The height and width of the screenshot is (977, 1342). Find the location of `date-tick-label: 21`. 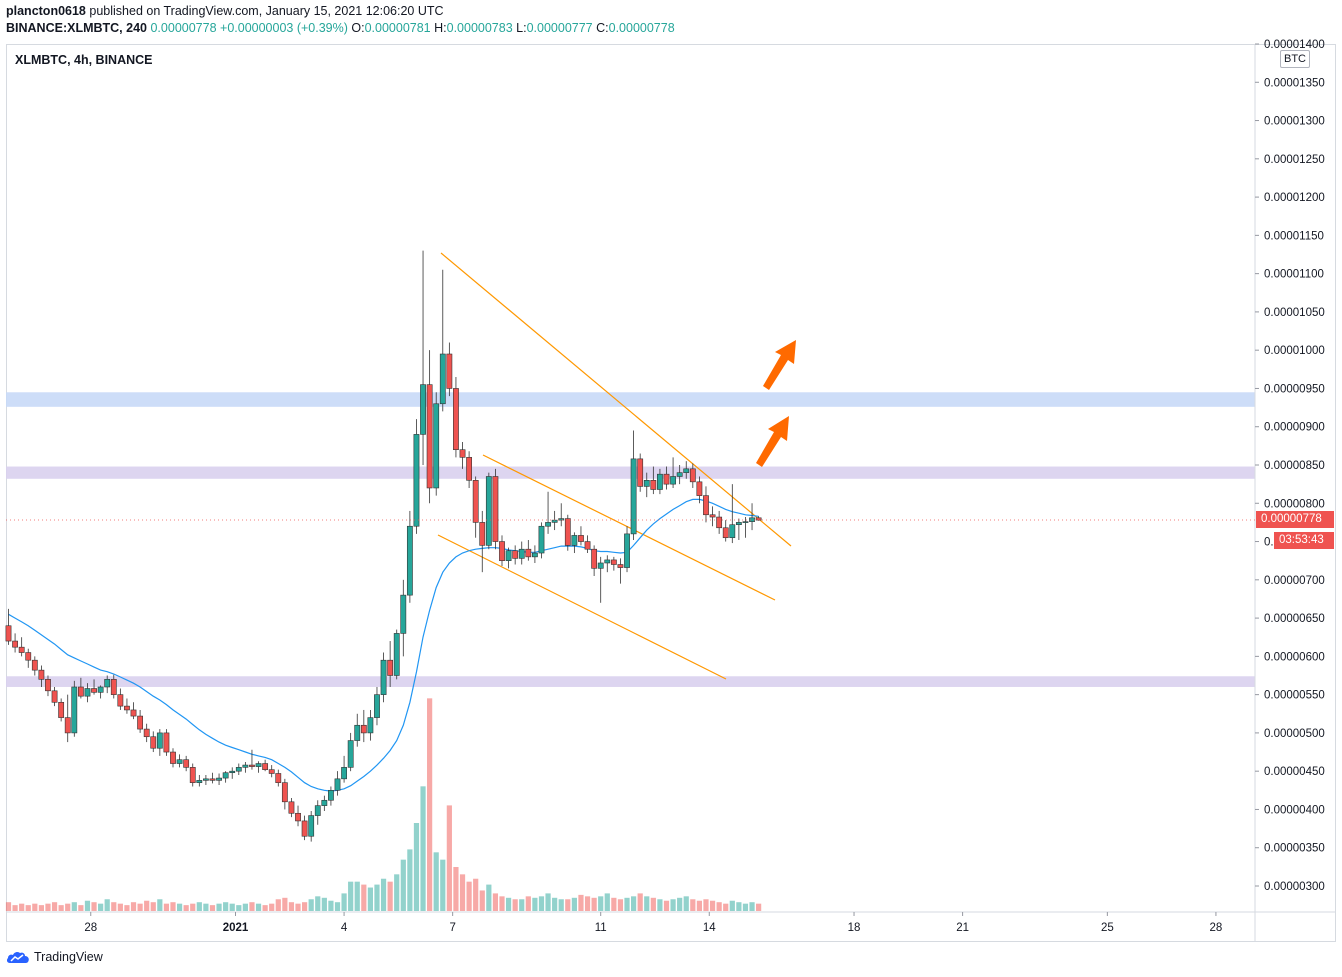

date-tick-label: 21 is located at coordinates (962, 928).